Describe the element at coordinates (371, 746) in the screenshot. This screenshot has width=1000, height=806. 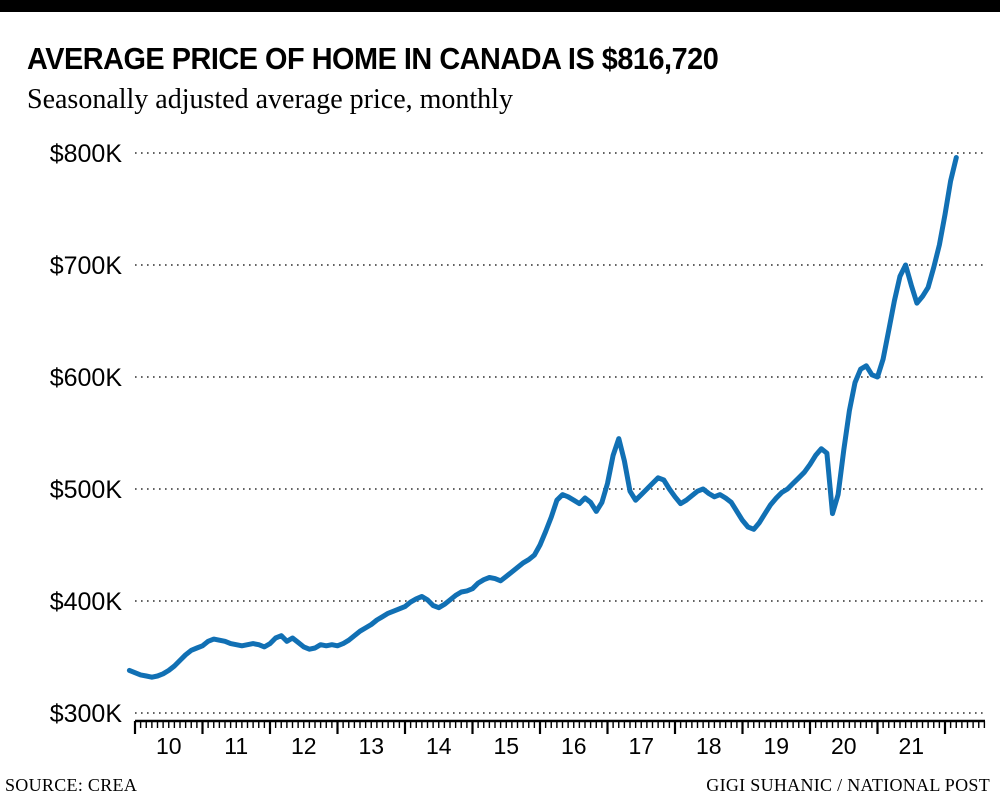
I see `x-tick-label: 13` at that location.